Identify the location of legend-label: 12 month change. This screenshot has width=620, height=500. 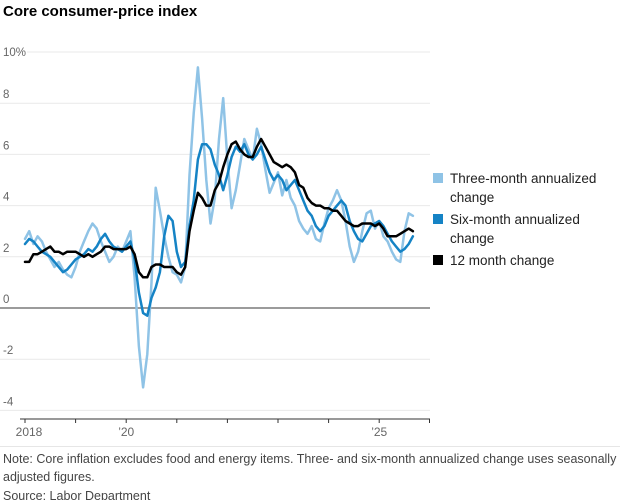
(502, 260).